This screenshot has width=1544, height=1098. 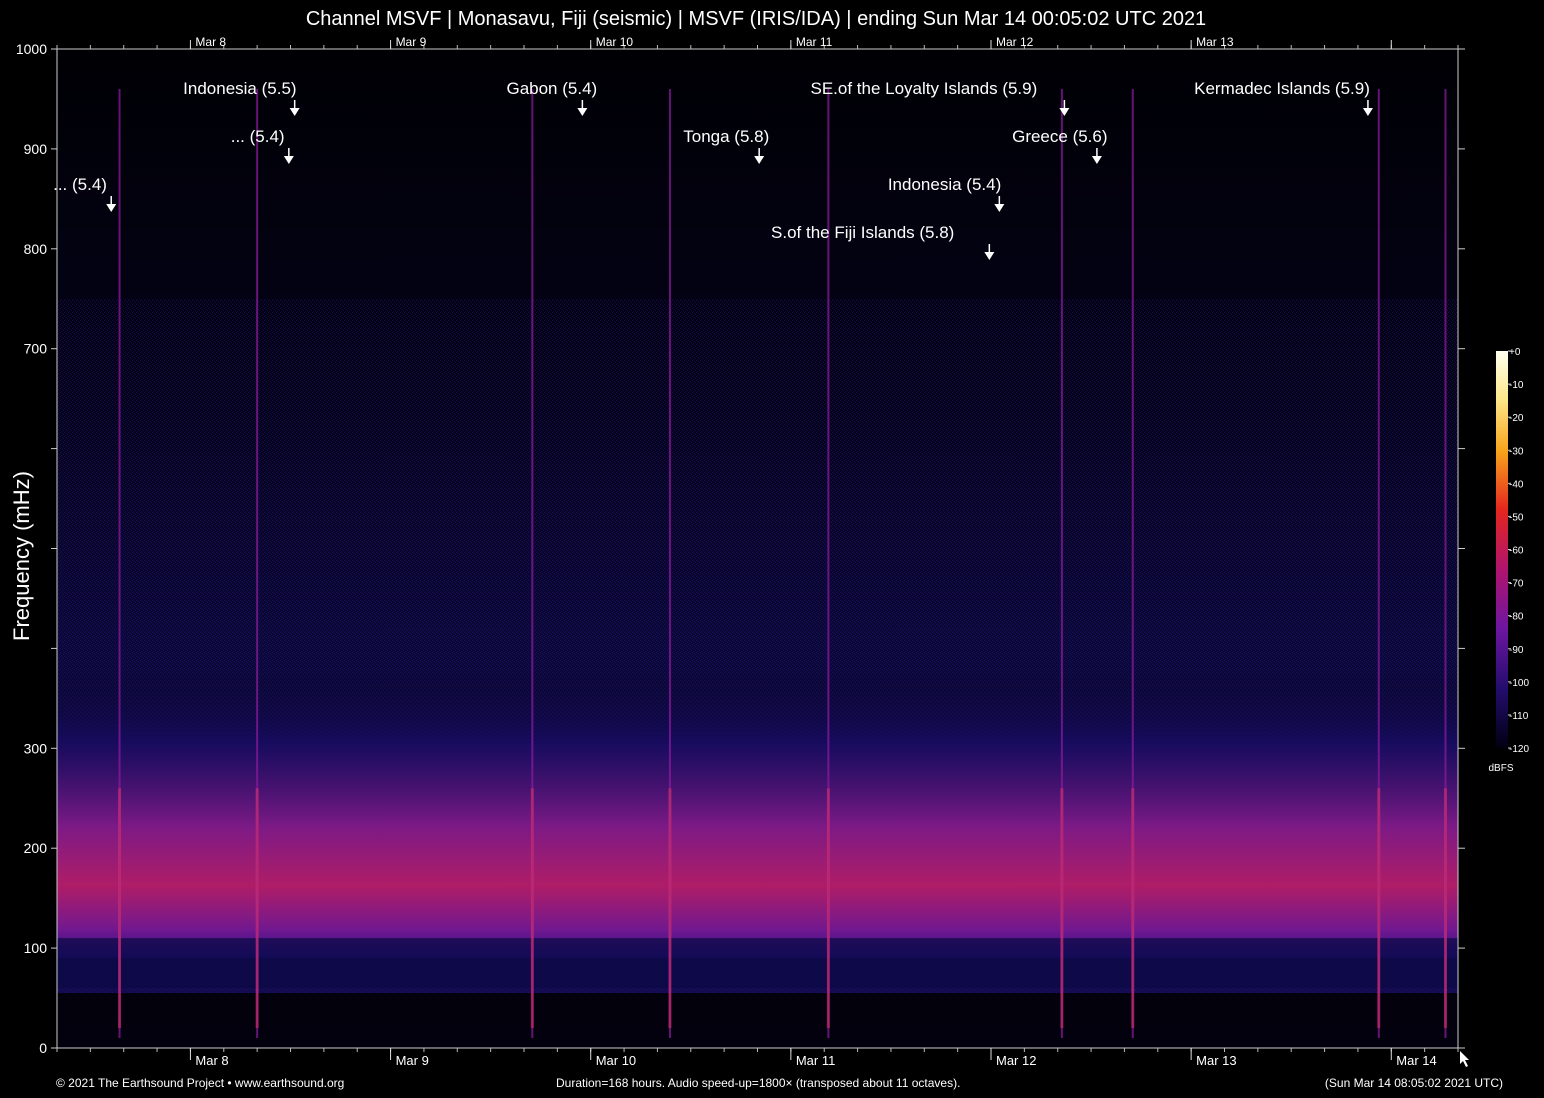 I want to click on y-tick-label: 300, so click(x=36, y=748).